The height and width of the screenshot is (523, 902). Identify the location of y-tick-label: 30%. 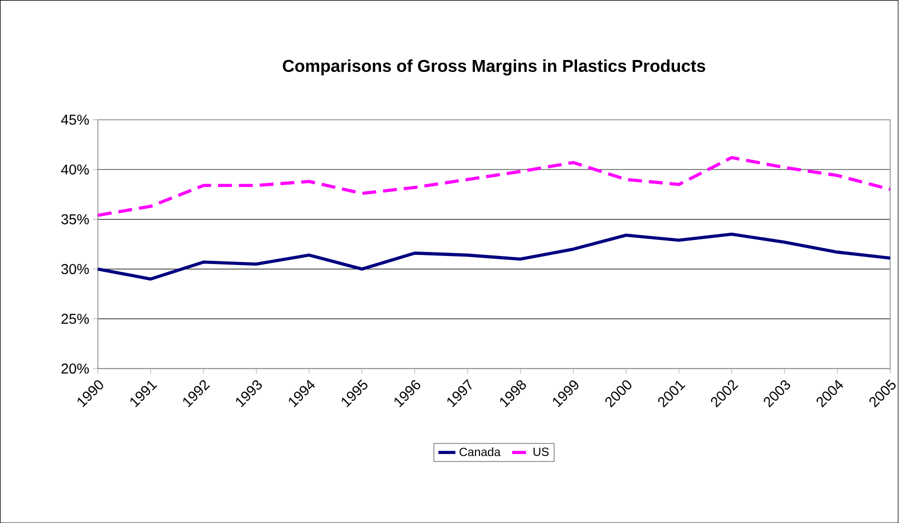
(75, 269).